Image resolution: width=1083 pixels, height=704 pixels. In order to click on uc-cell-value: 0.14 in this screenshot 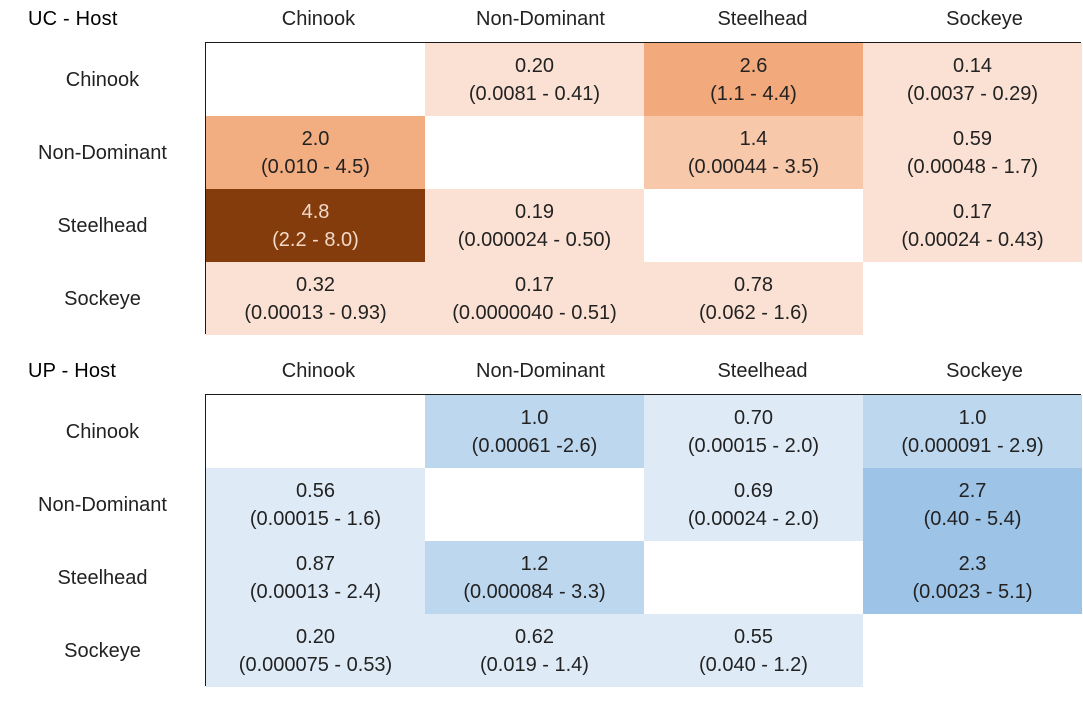, I will do `click(972, 65)`.